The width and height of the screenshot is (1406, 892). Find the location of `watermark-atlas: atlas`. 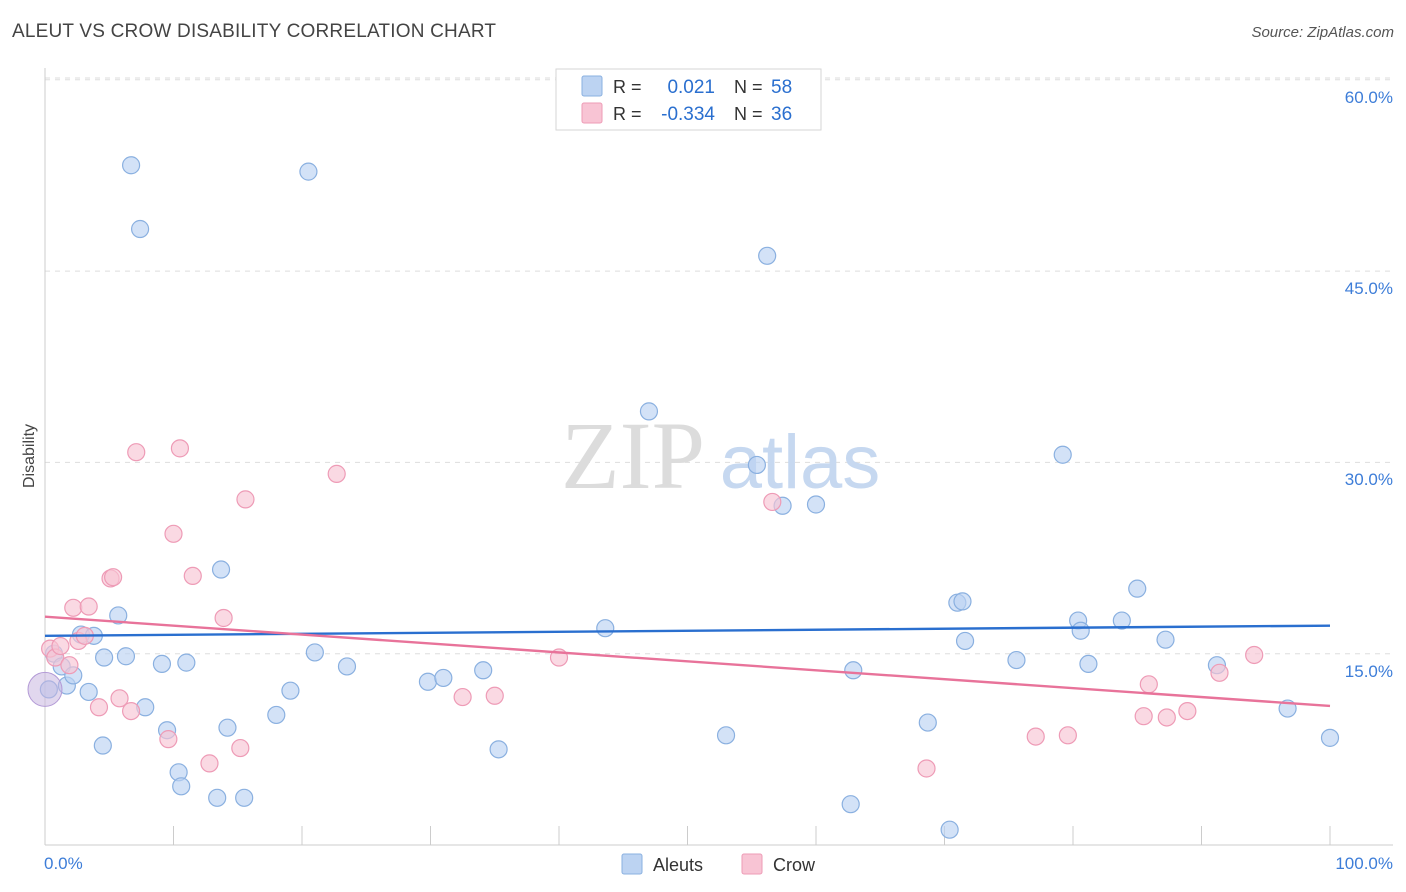

watermark-atlas: atlas is located at coordinates (800, 462).